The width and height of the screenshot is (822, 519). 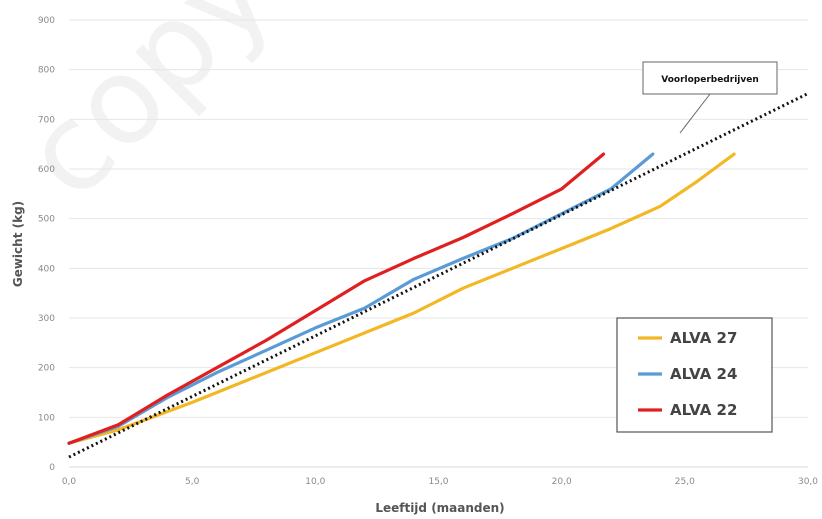 I want to click on y-tick-label: 0, so click(x=52, y=468).